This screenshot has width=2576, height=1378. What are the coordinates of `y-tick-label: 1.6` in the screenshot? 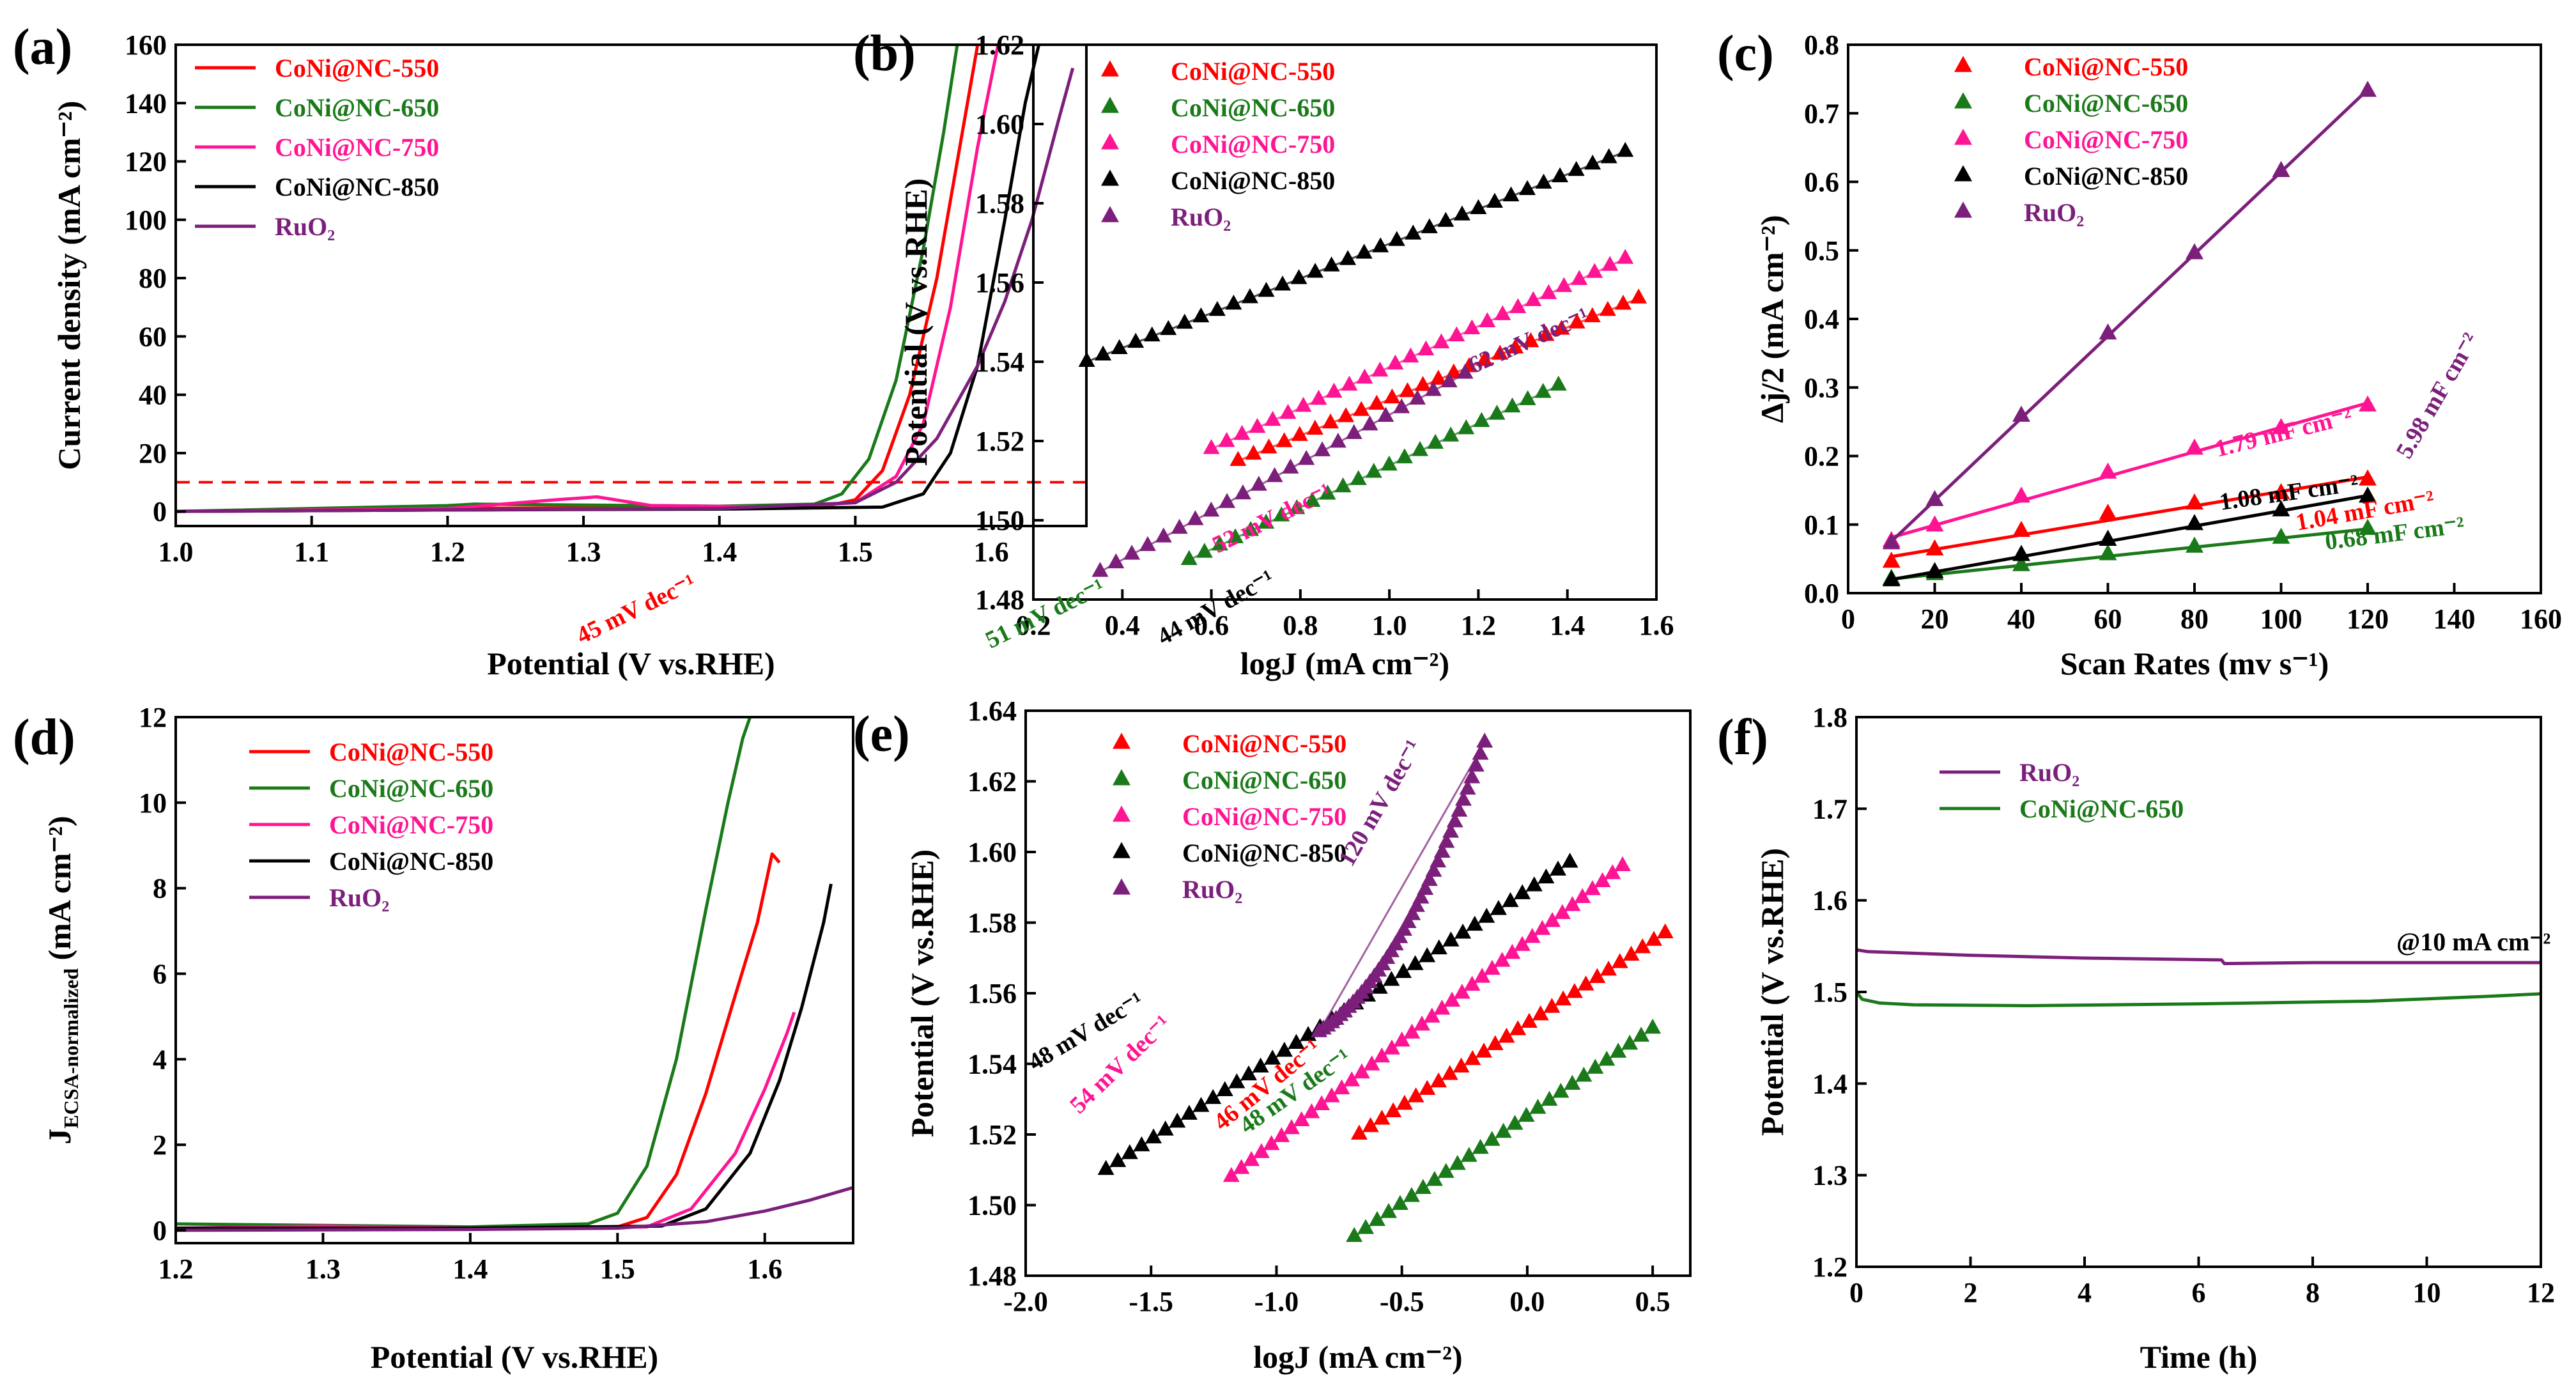 It's located at (1829, 901).